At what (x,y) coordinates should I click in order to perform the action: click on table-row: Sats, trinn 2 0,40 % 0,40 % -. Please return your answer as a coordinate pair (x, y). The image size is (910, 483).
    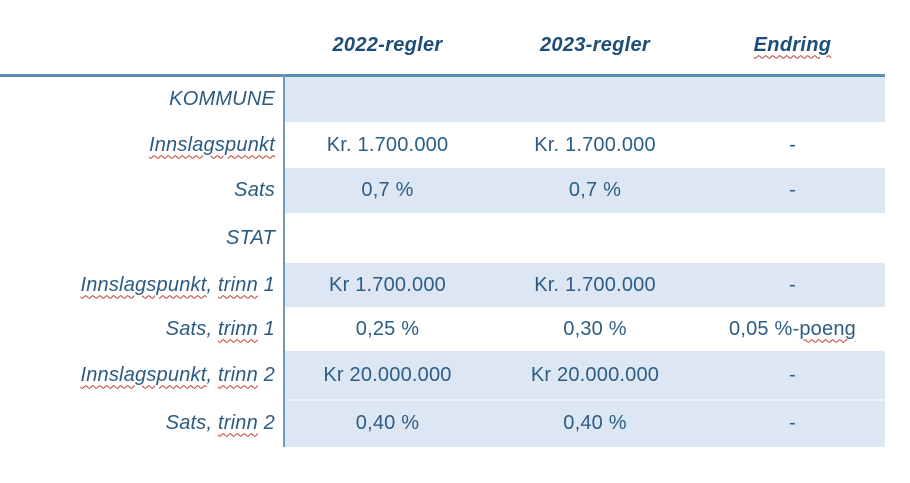
    Looking at the image, I should click on (442, 423).